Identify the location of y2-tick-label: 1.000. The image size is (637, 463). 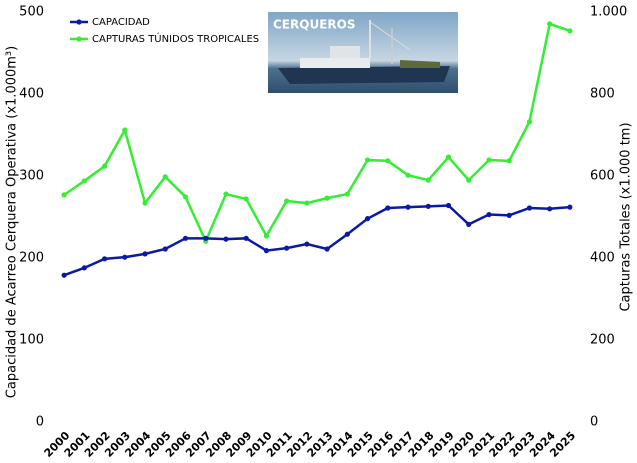
(608, 12).